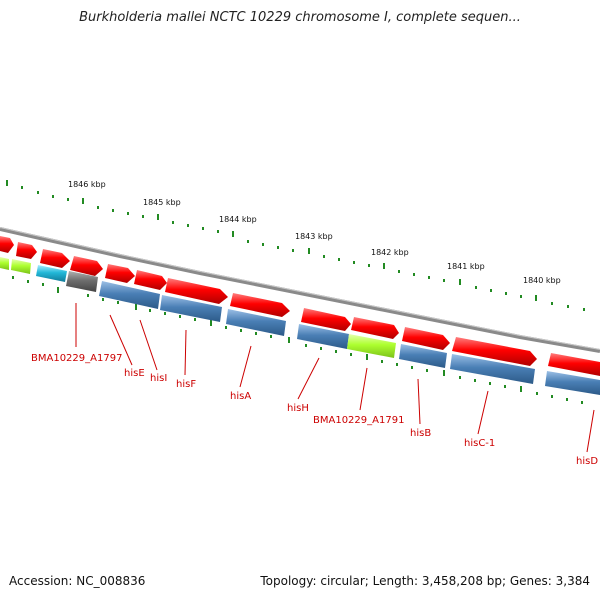 This screenshot has height=600, width=600. Describe the element at coordinates (298, 408) in the screenshot. I see `gene-label-hisH: hisH` at that location.